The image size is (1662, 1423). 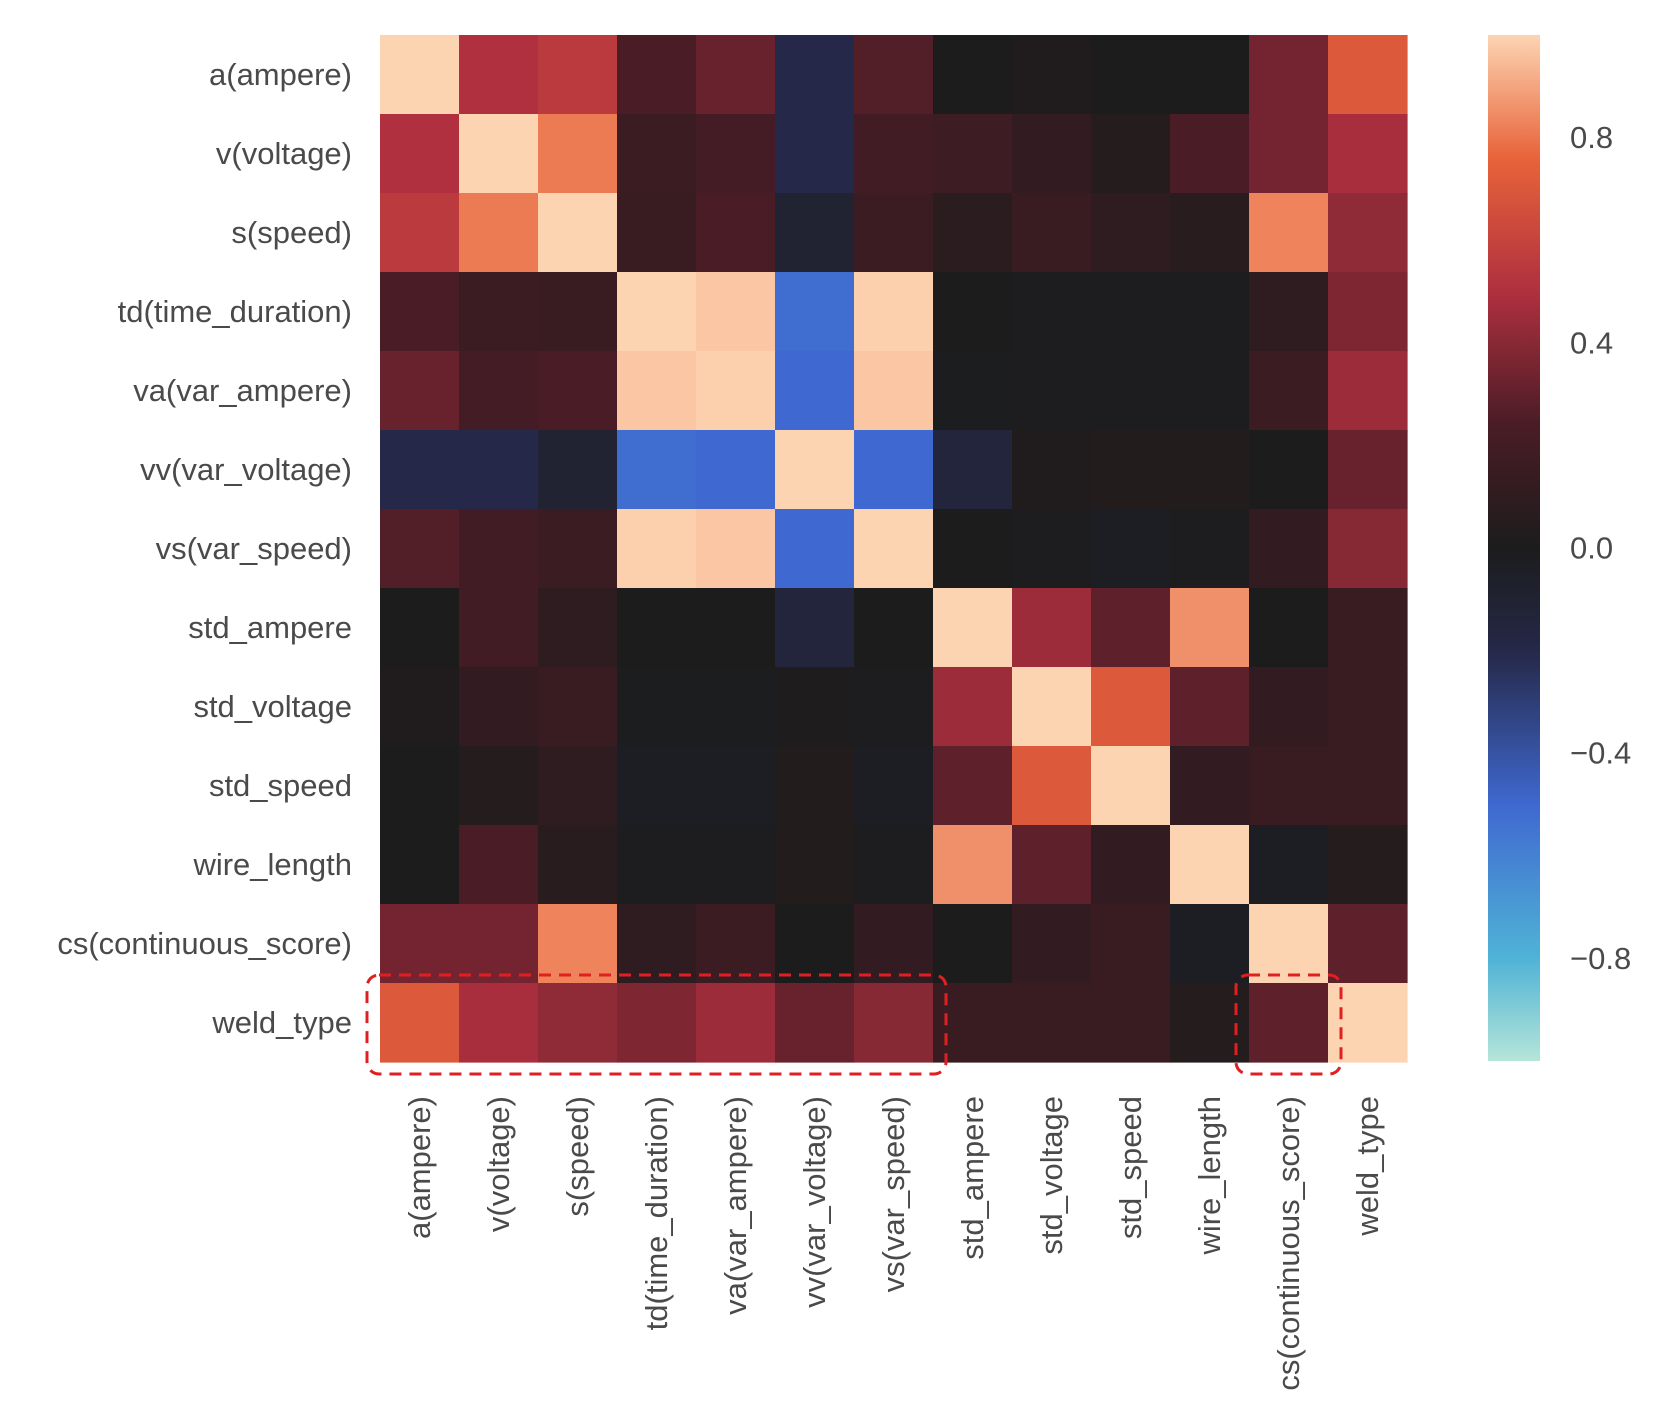 I want to click on column-label: a(ampere), so click(x=419, y=1167).